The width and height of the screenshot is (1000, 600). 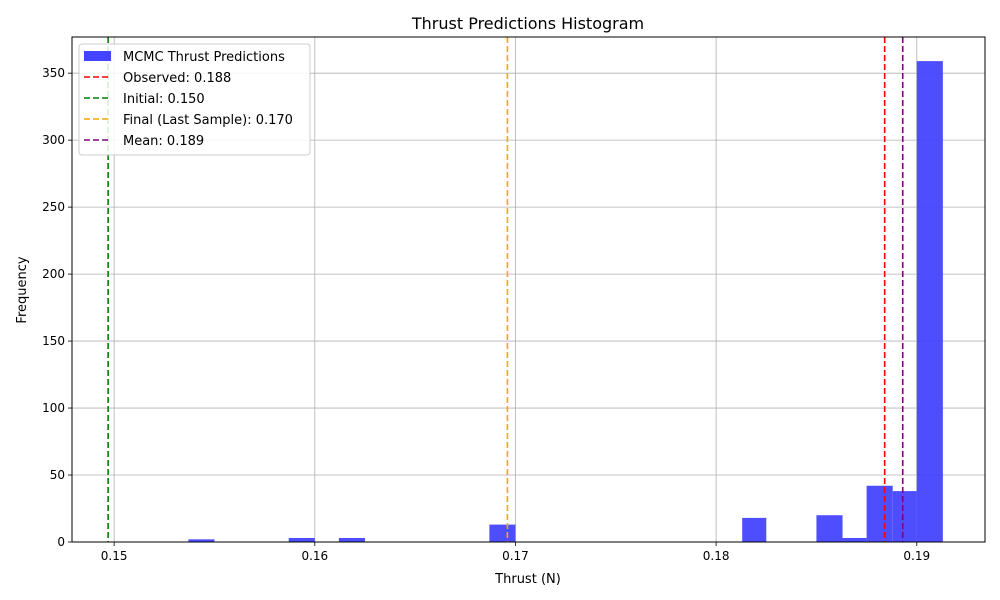 What do you see at coordinates (57, 307) in the screenshot?
I see `y-axis-ticks: 0 50 100 150 200 250 300 350` at bounding box center [57, 307].